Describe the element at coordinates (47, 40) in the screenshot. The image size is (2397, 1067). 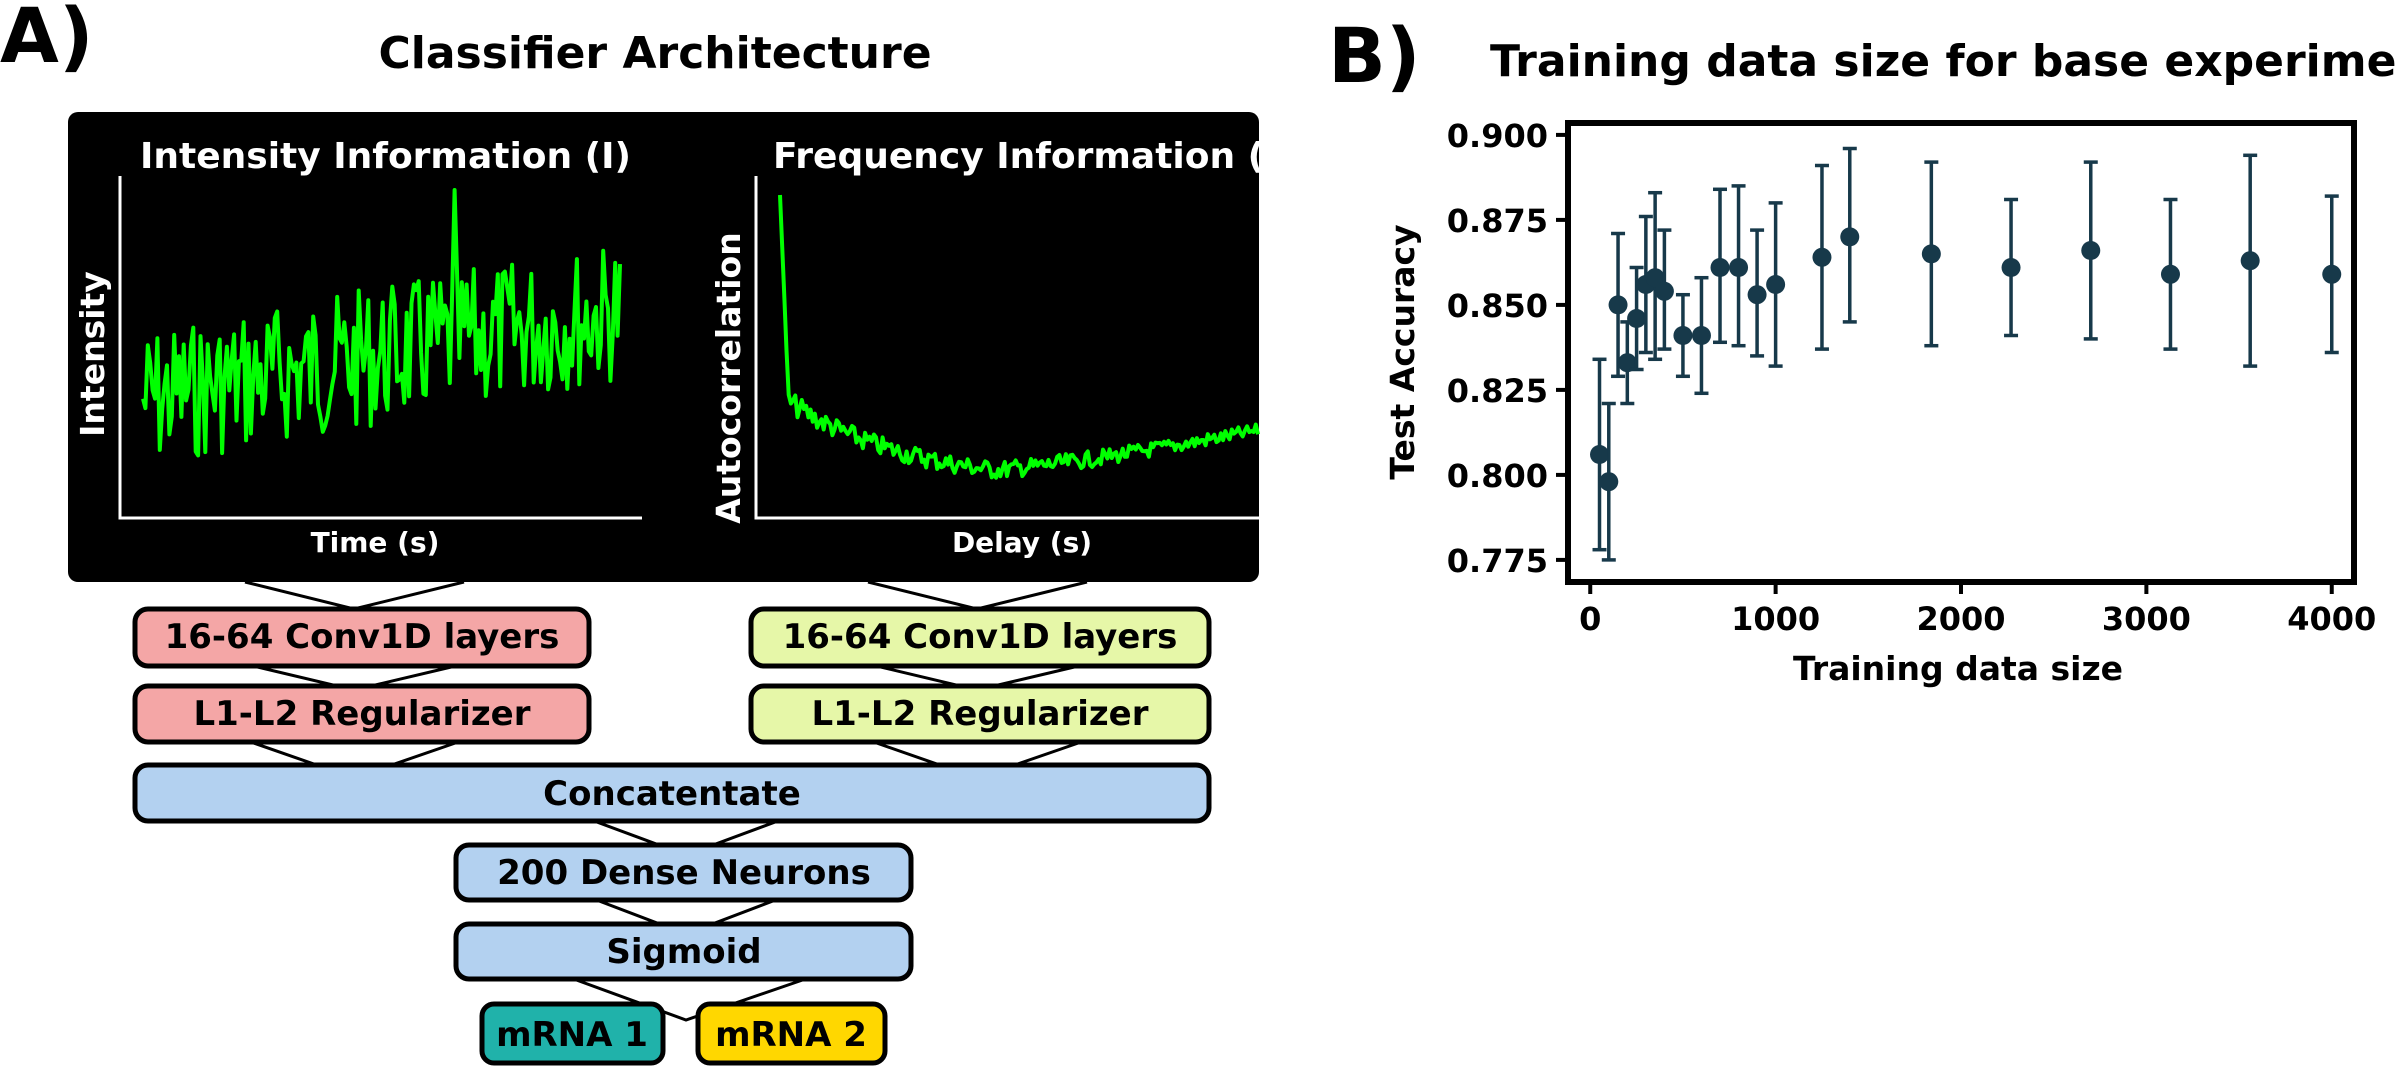
I see `panel-a-label: A)` at that location.